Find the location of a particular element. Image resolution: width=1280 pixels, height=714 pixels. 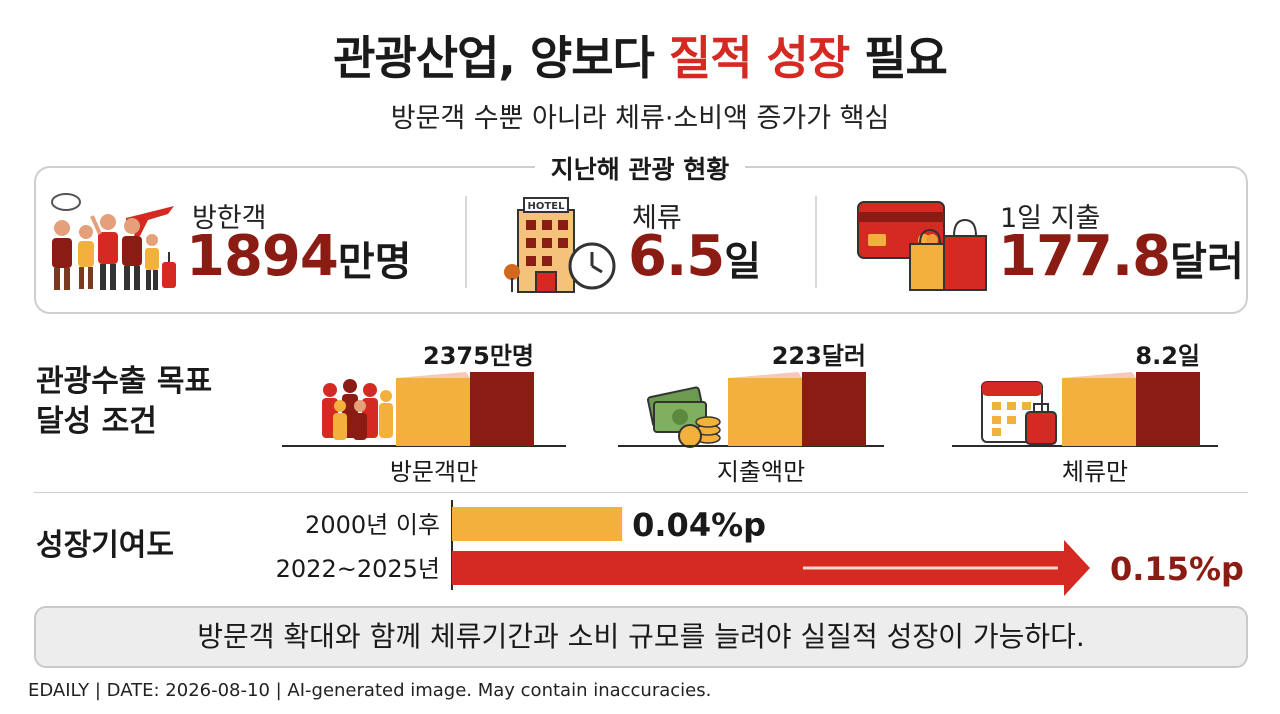

stat-label-spending: 1일 지출 is located at coordinates (1050, 218).